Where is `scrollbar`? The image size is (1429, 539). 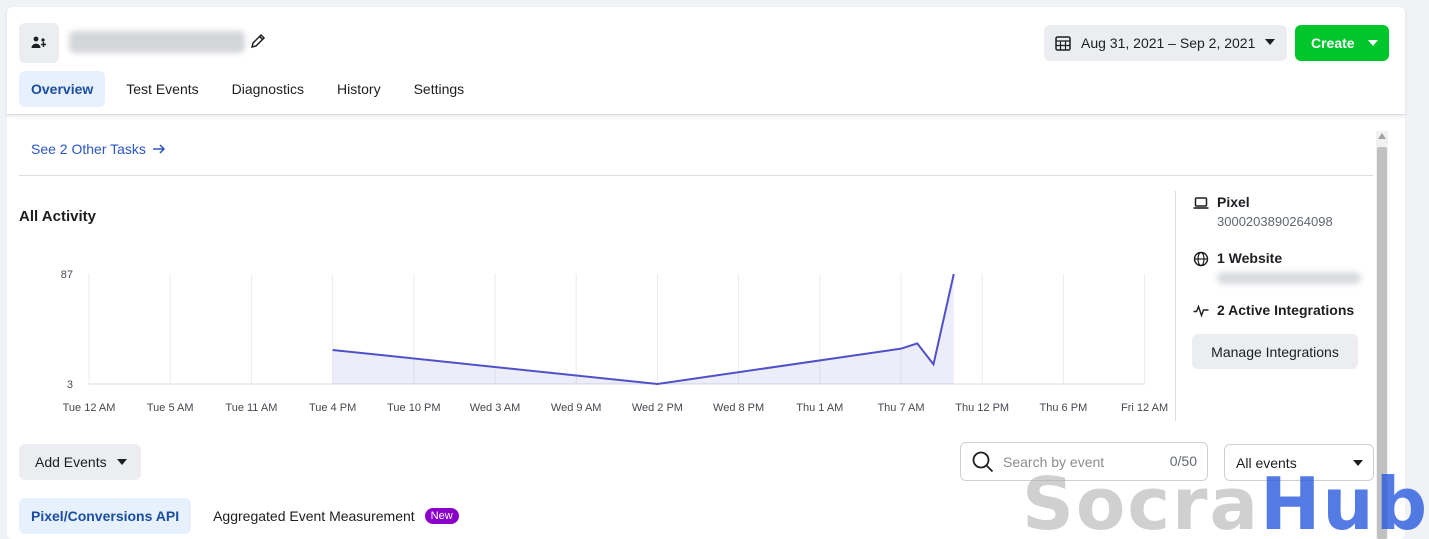
scrollbar is located at coordinates (1382, 335).